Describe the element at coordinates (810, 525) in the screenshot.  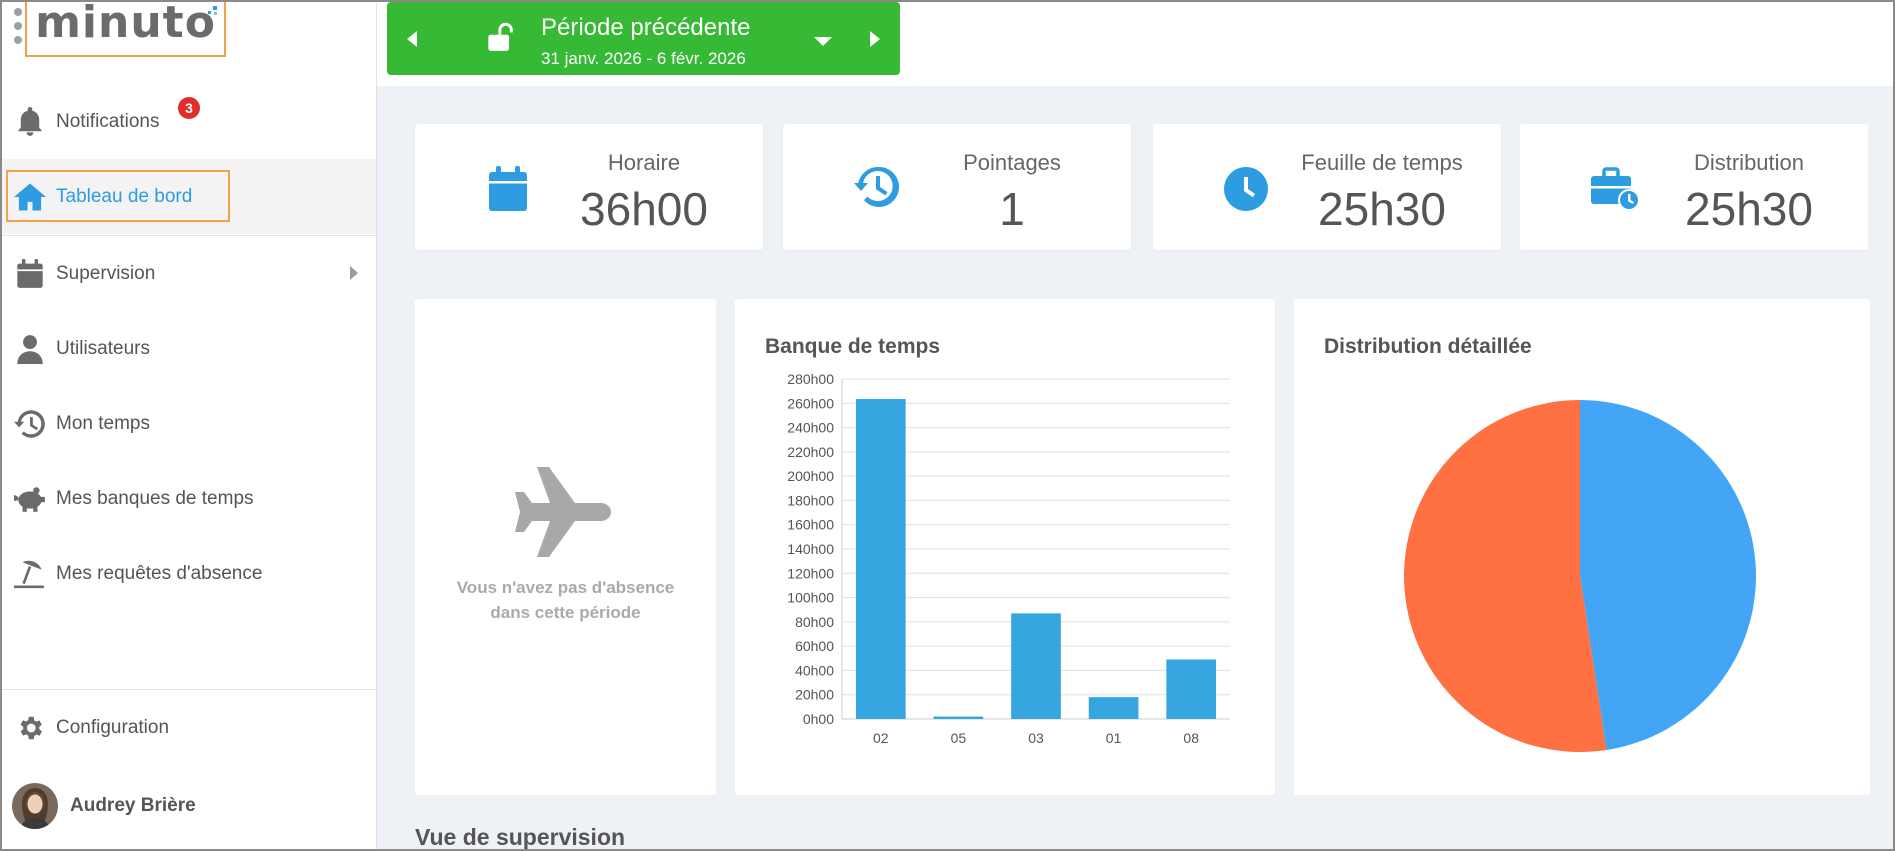
I see `y-tick-label: 160h00` at that location.